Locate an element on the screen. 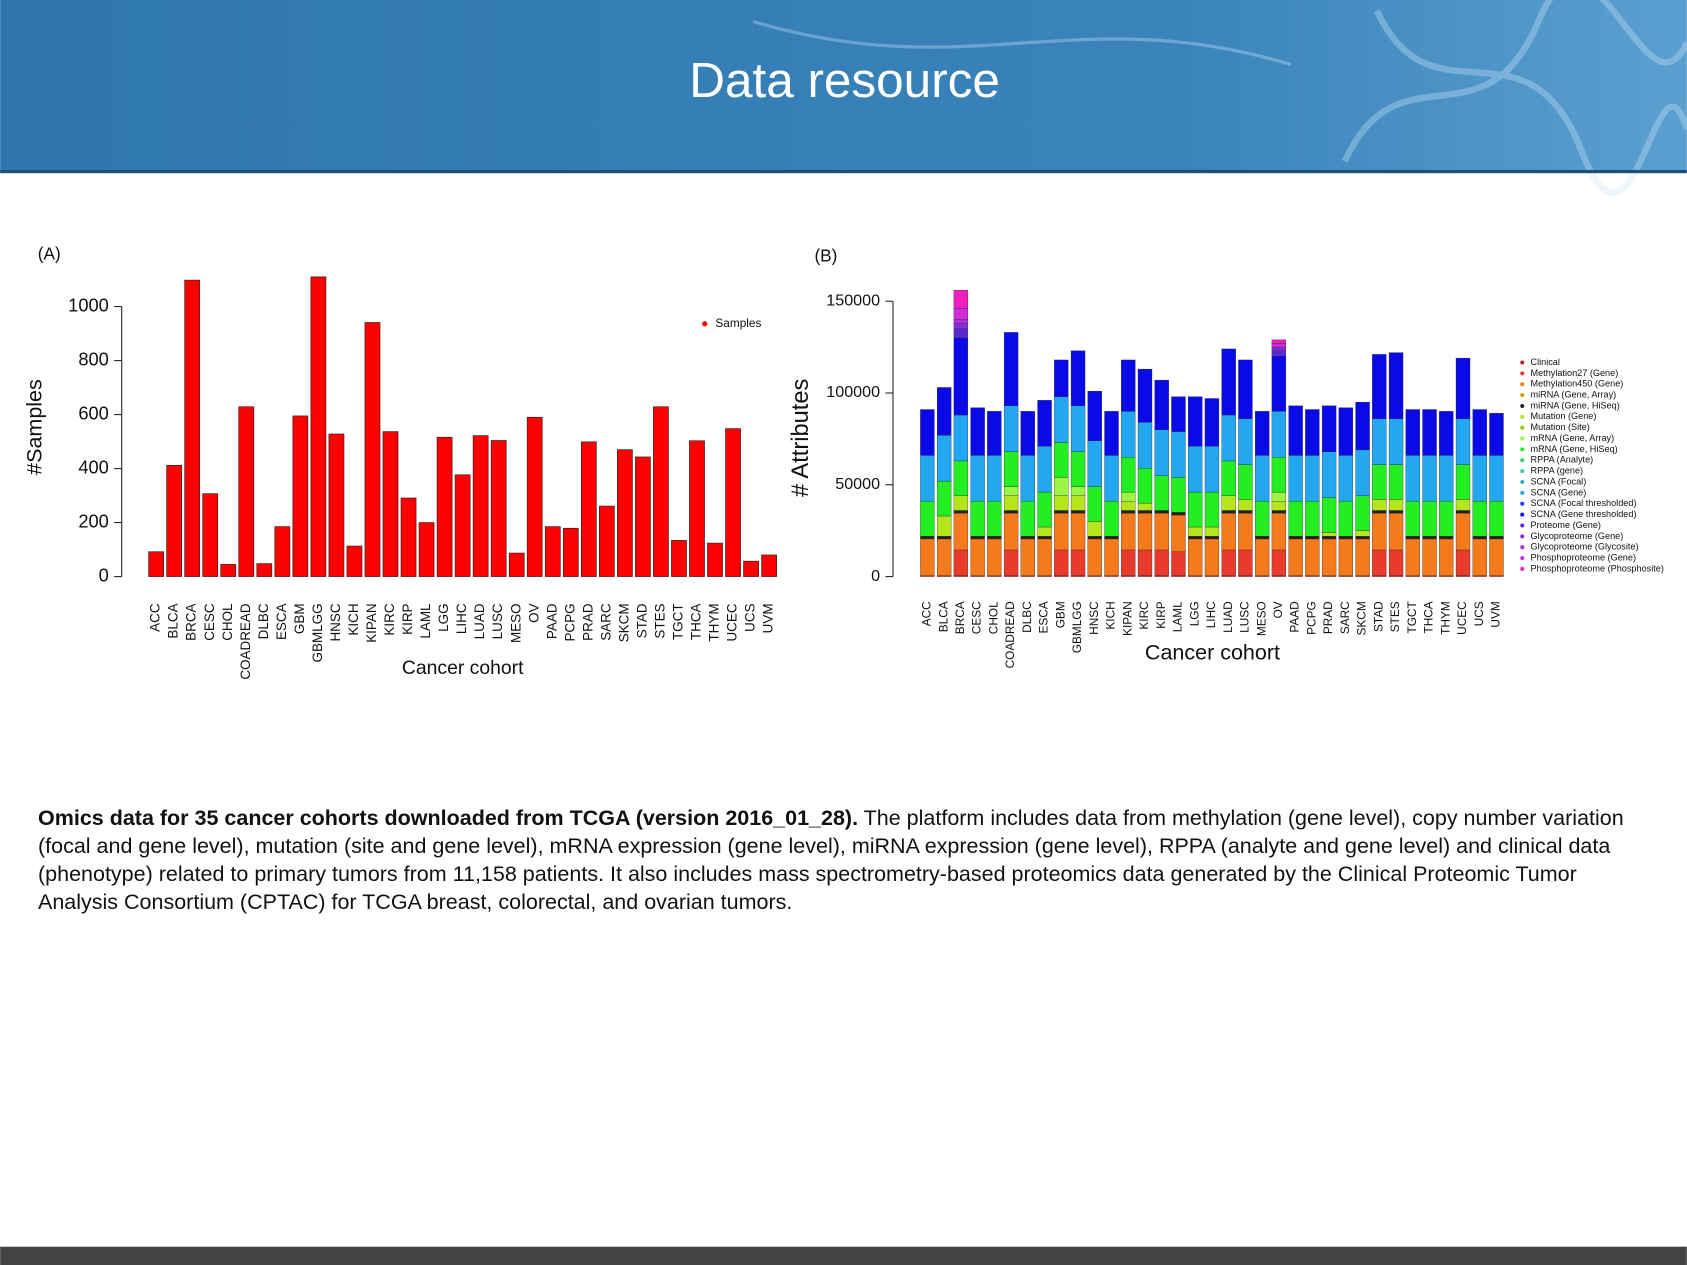 This screenshot has width=1687, height=1265. x-tick-label: CHOL is located at coordinates (993, 617).